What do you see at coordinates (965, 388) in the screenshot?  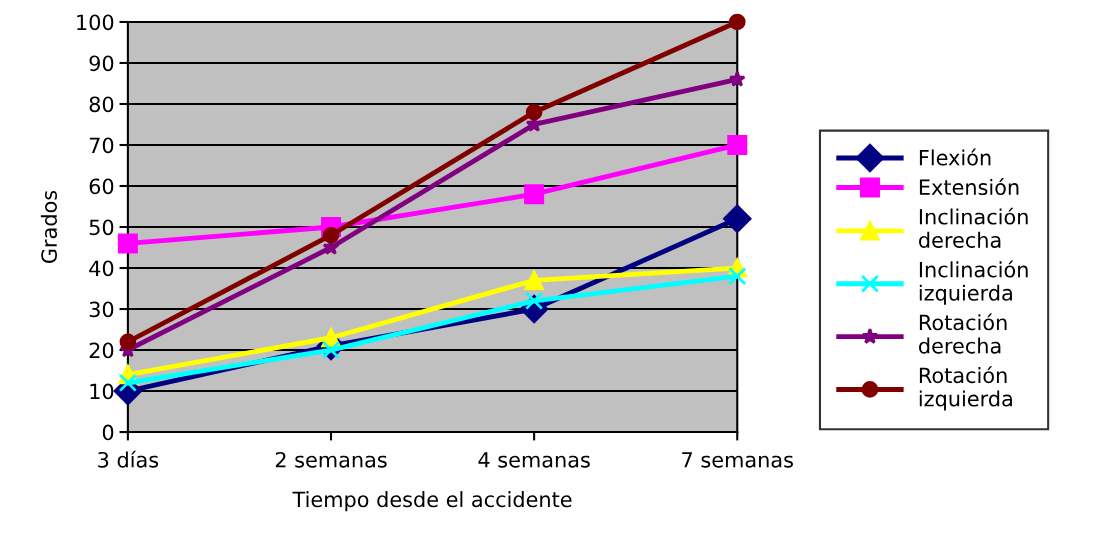 I see `legend-label: Rotación izquierda` at bounding box center [965, 388].